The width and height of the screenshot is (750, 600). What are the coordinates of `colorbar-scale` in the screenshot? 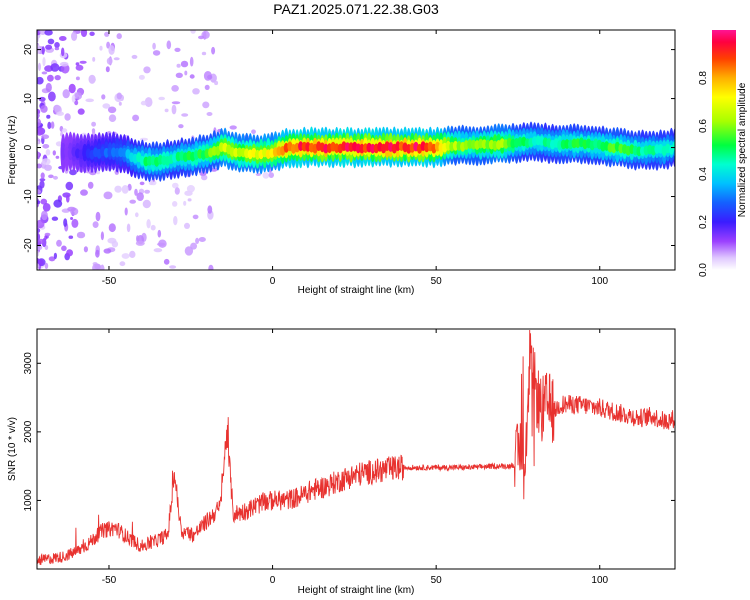 It's located at (724, 150).